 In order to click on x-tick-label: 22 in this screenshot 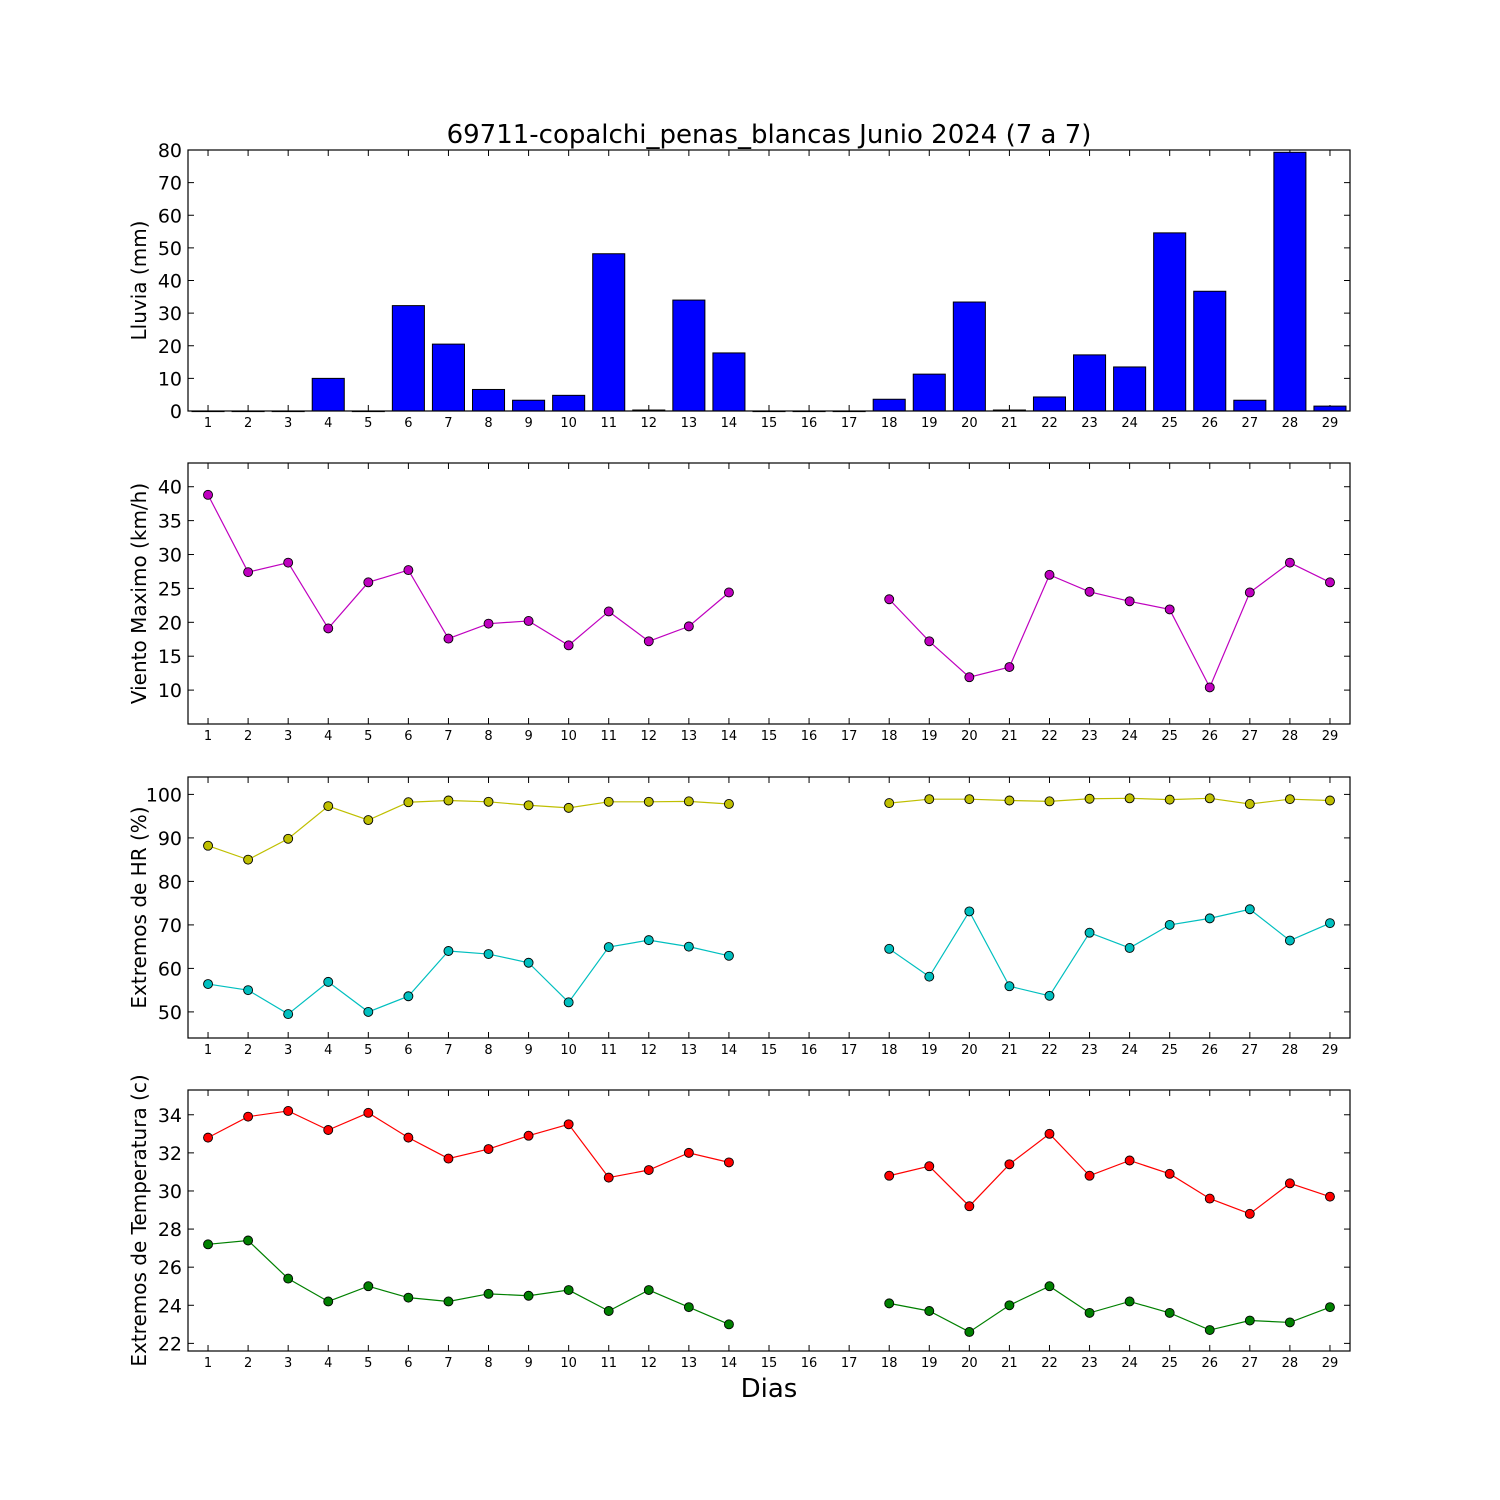, I will do `click(1049, 1050)`.